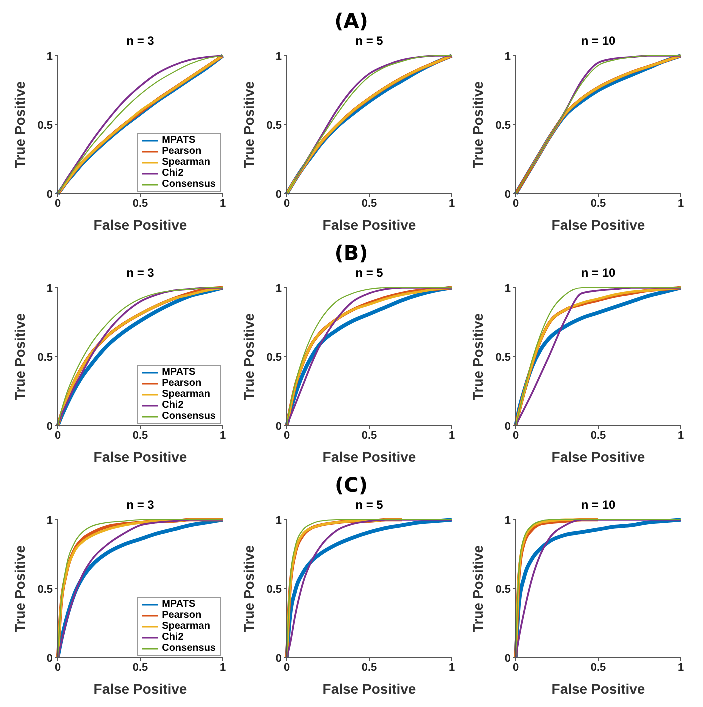 The width and height of the screenshot is (703, 707). What do you see at coordinates (351, 485) in the screenshot?
I see `text: (C)` at bounding box center [351, 485].